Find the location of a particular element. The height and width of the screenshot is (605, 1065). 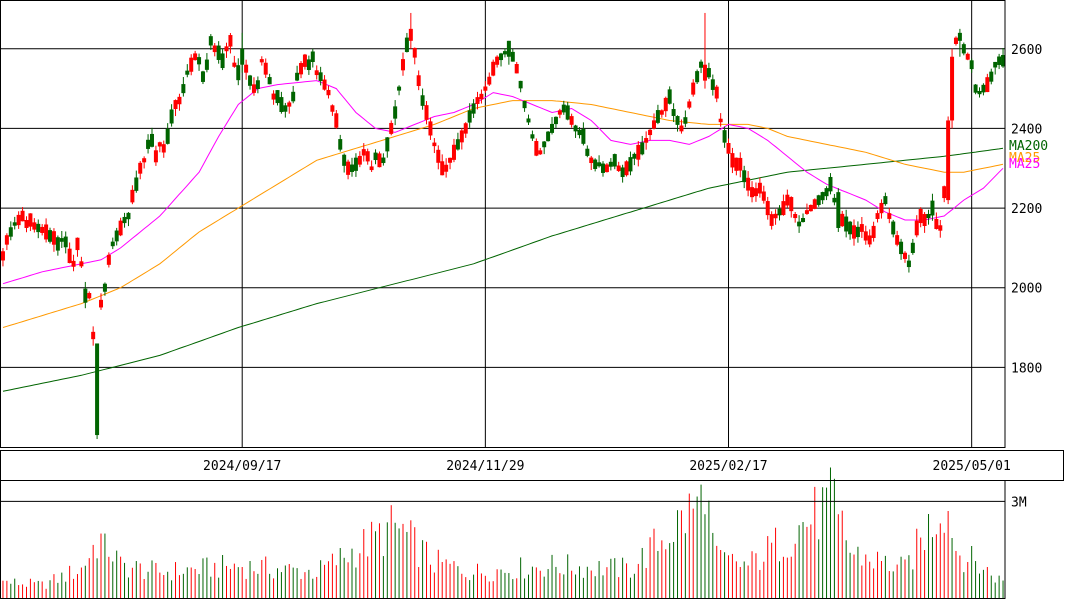

price-tick-label: 1800 is located at coordinates (1026, 368).